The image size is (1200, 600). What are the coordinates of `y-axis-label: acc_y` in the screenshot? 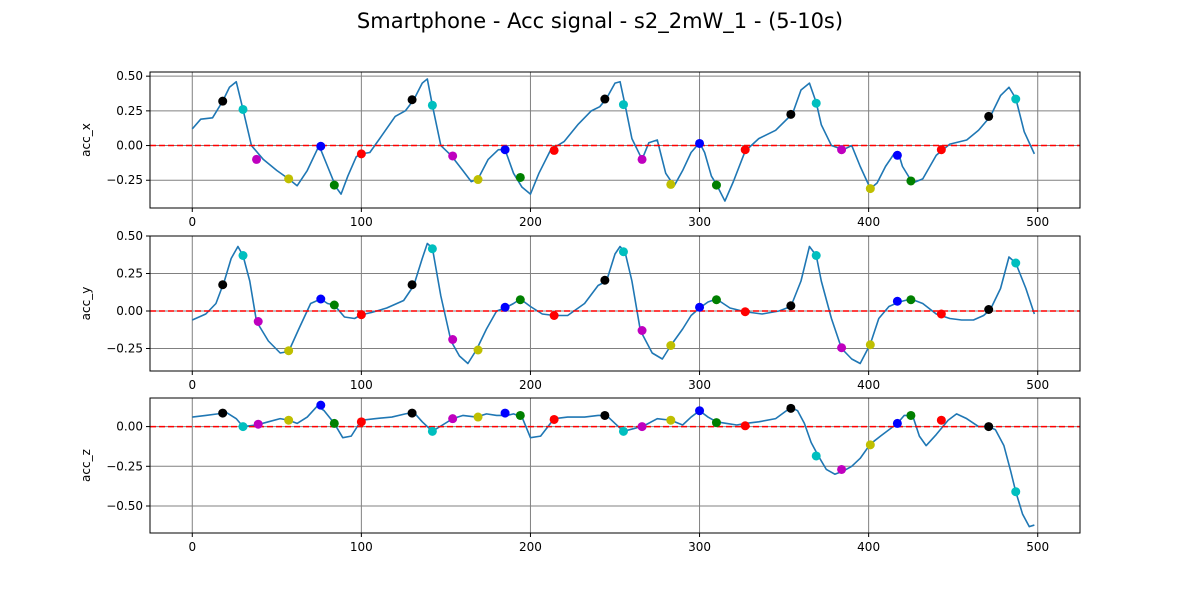 It's located at (86, 304).